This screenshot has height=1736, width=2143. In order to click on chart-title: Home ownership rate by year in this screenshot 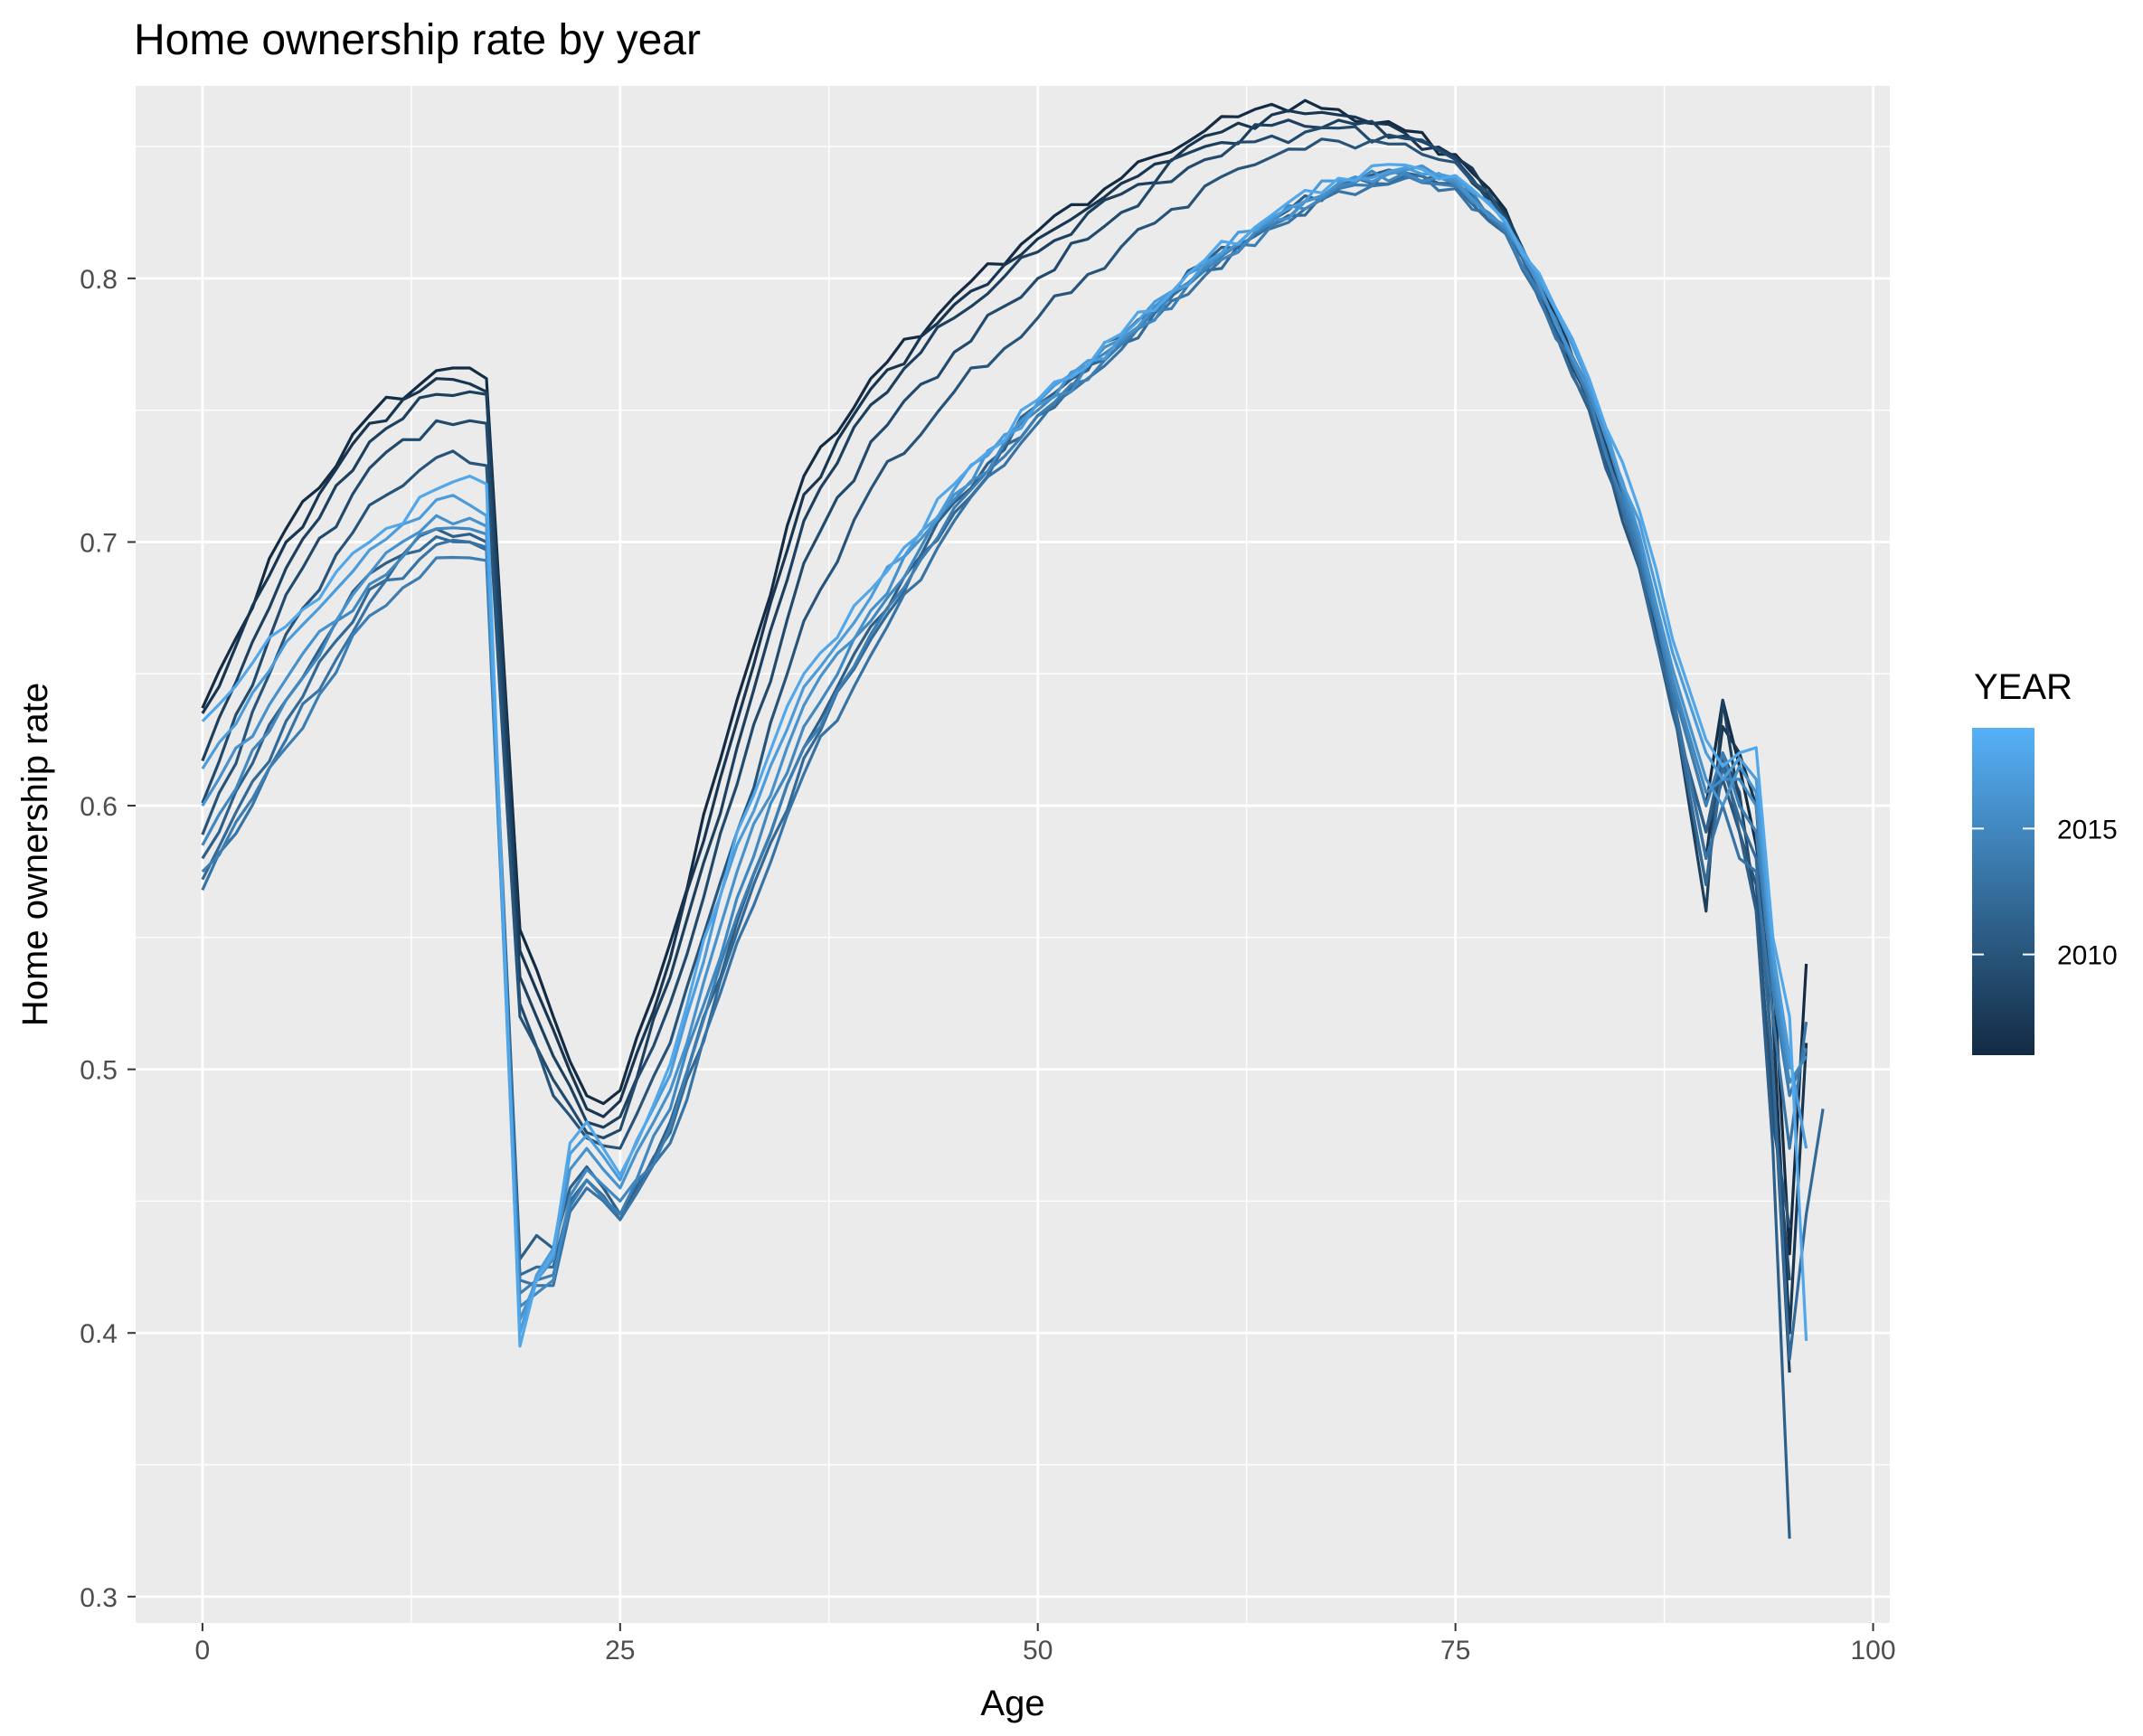, I will do `click(417, 40)`.